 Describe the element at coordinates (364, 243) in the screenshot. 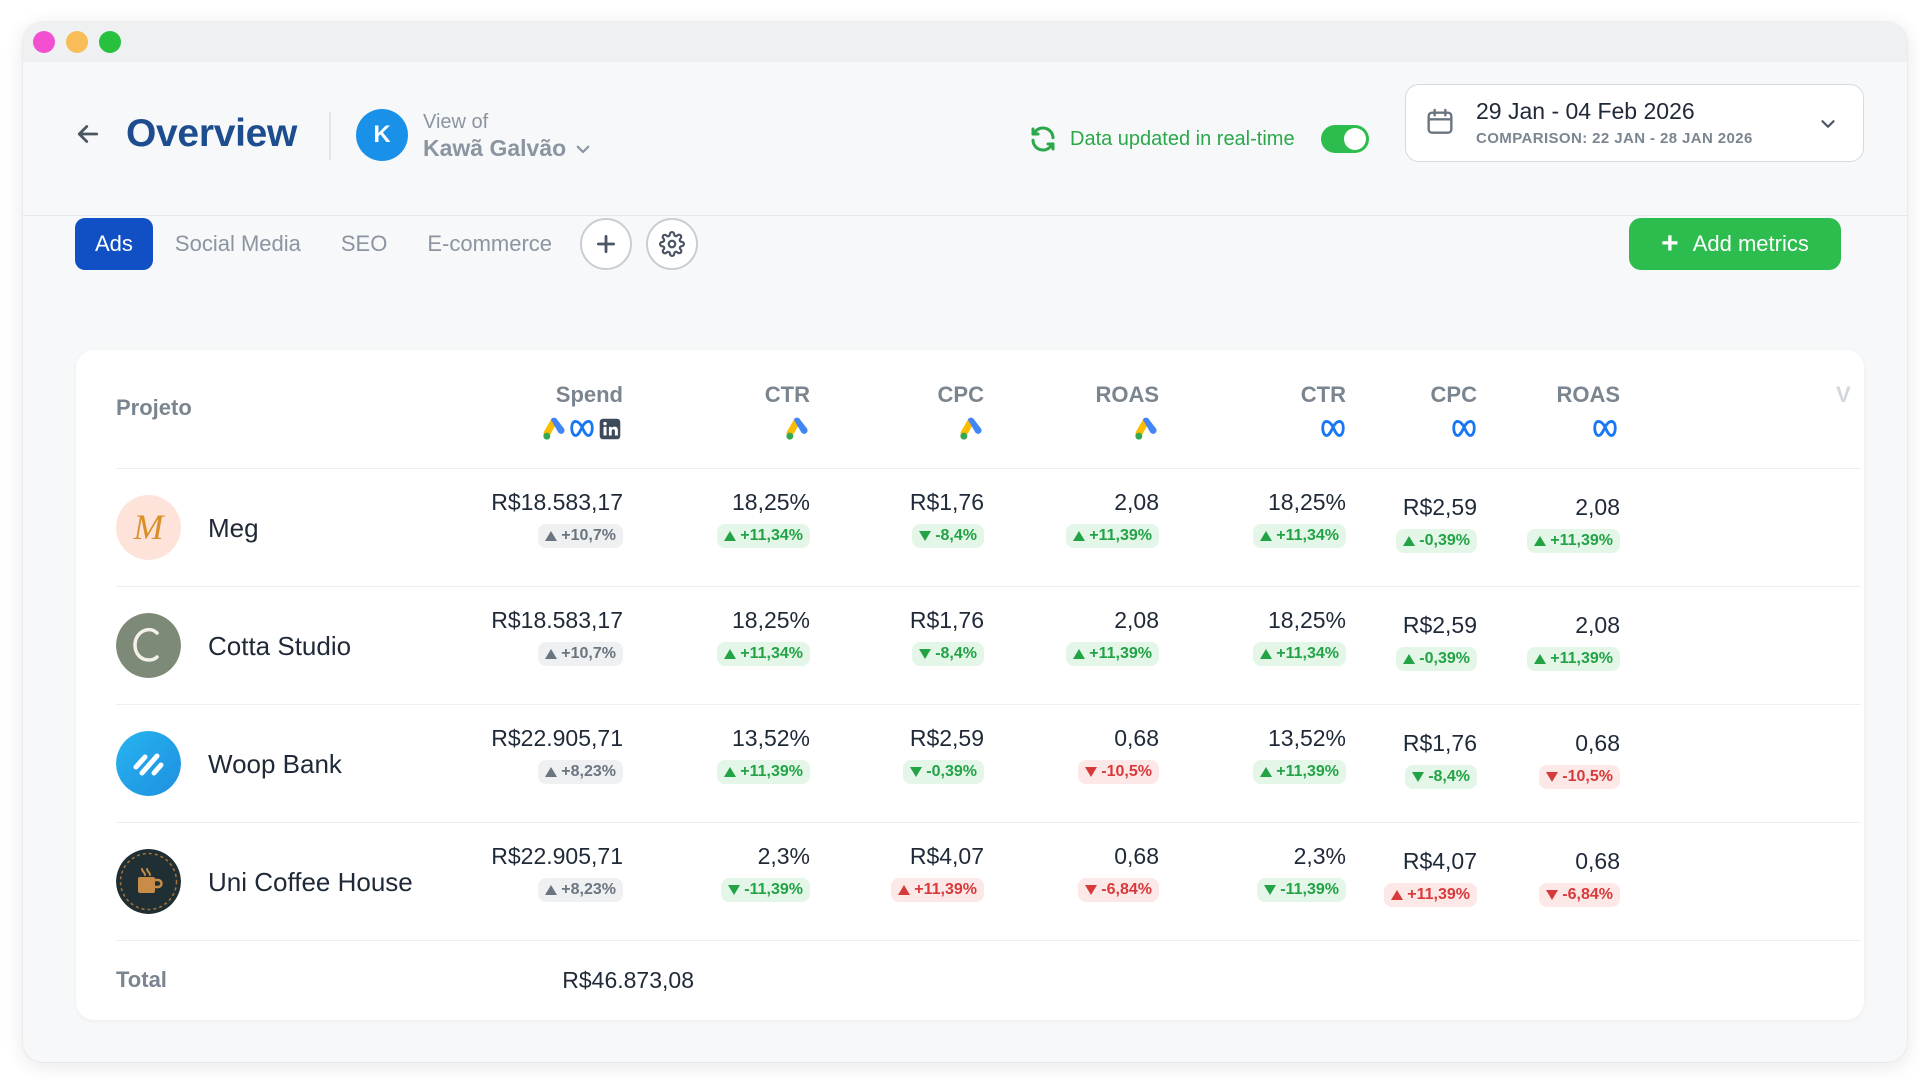

I see `tab-seo: SEO` at that location.